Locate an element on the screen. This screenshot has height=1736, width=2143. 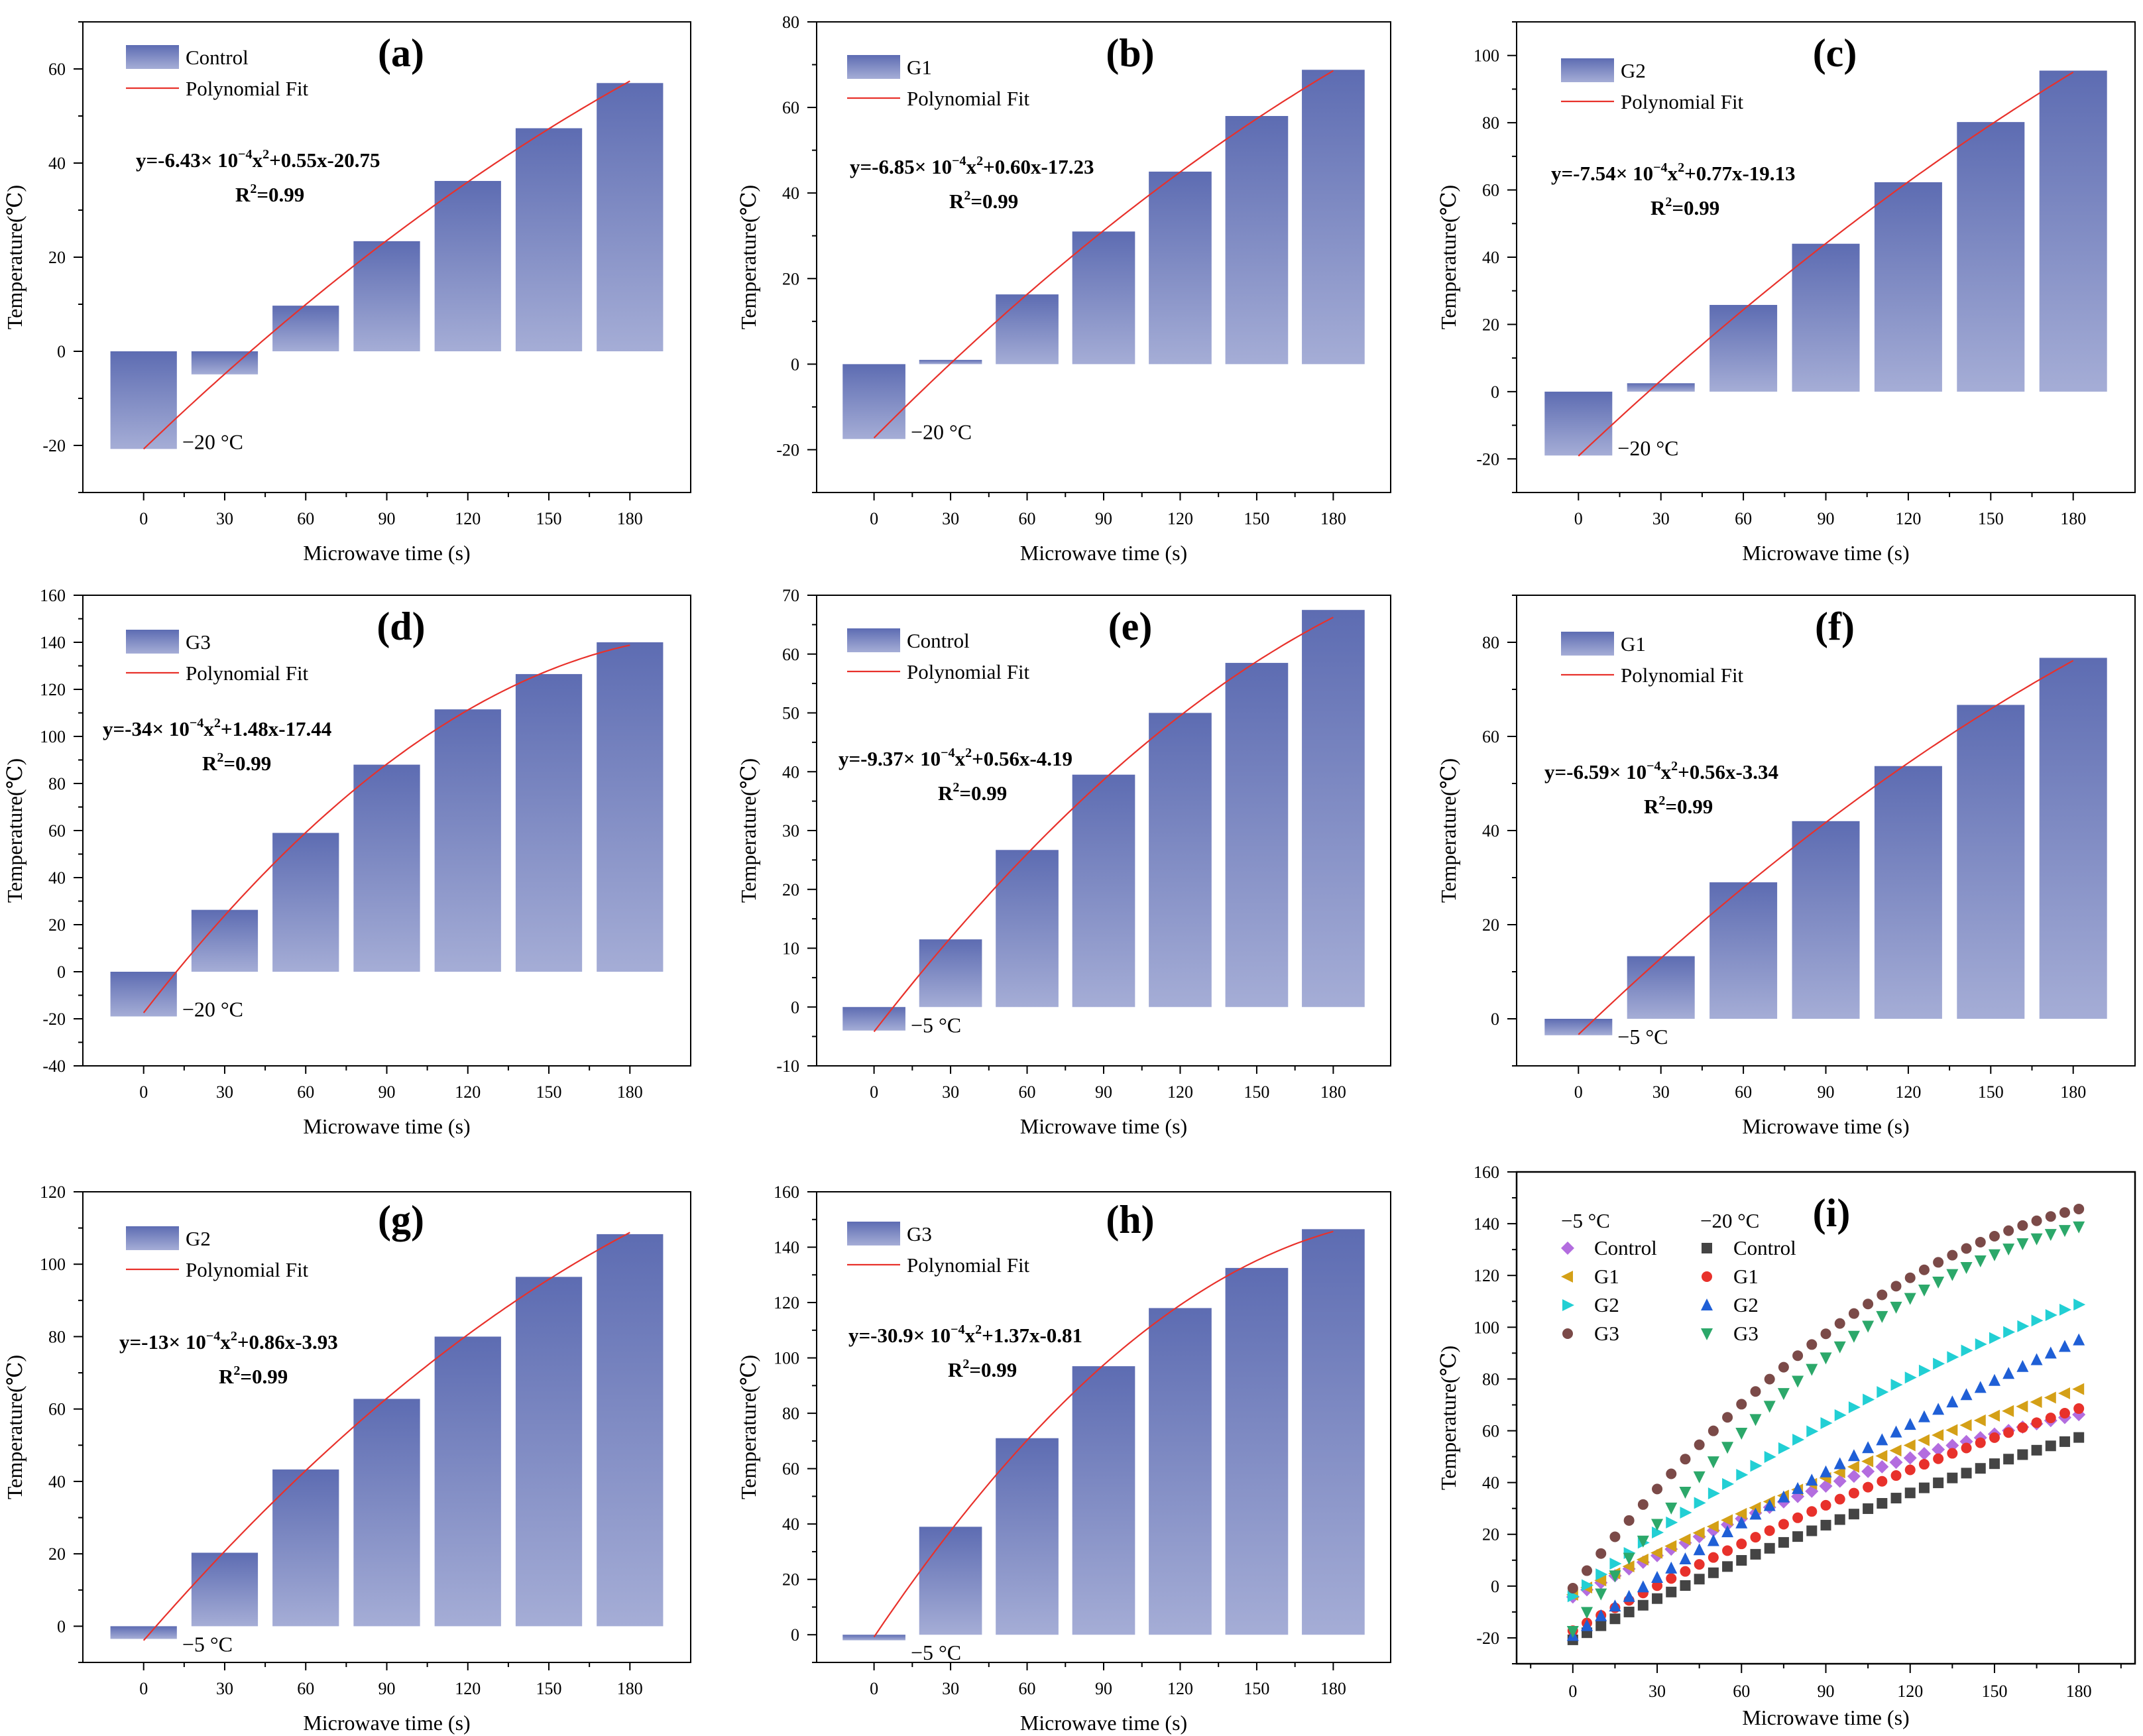
start-temp-annotation: −5 °C is located at coordinates (936, 1652).